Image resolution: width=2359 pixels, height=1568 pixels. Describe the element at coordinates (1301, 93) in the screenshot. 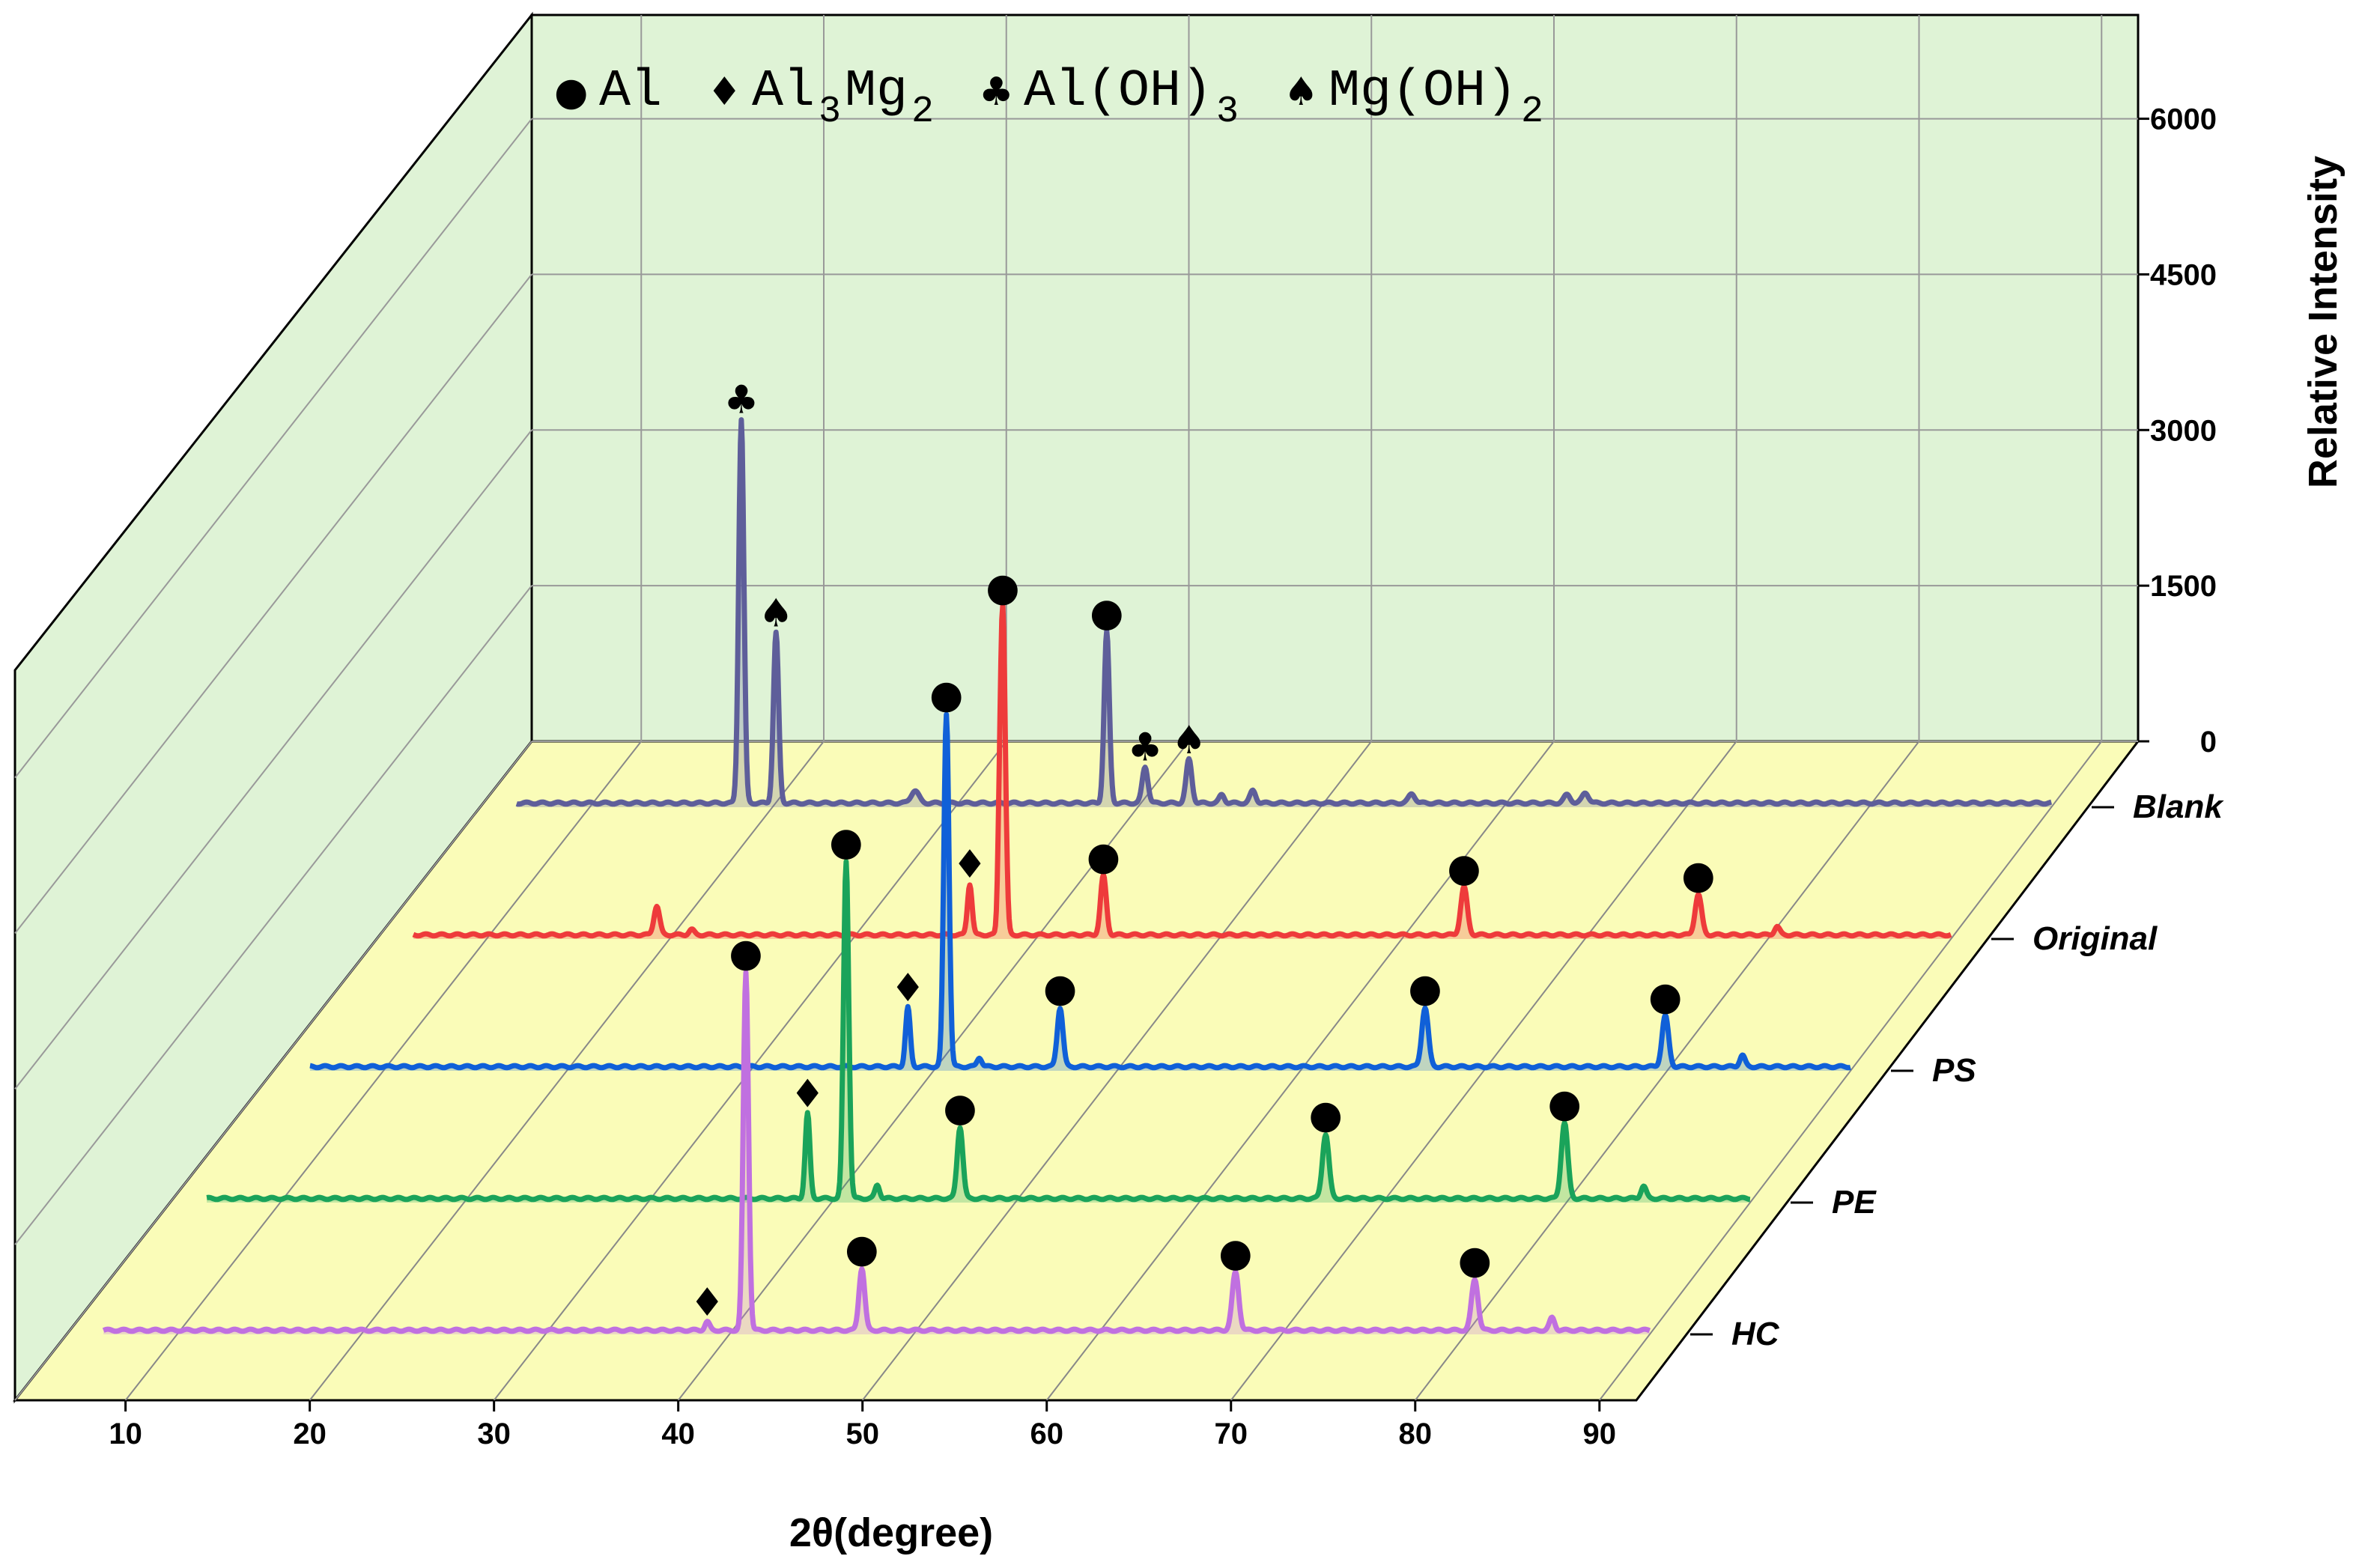

I see `legend-symbol: ♠` at that location.